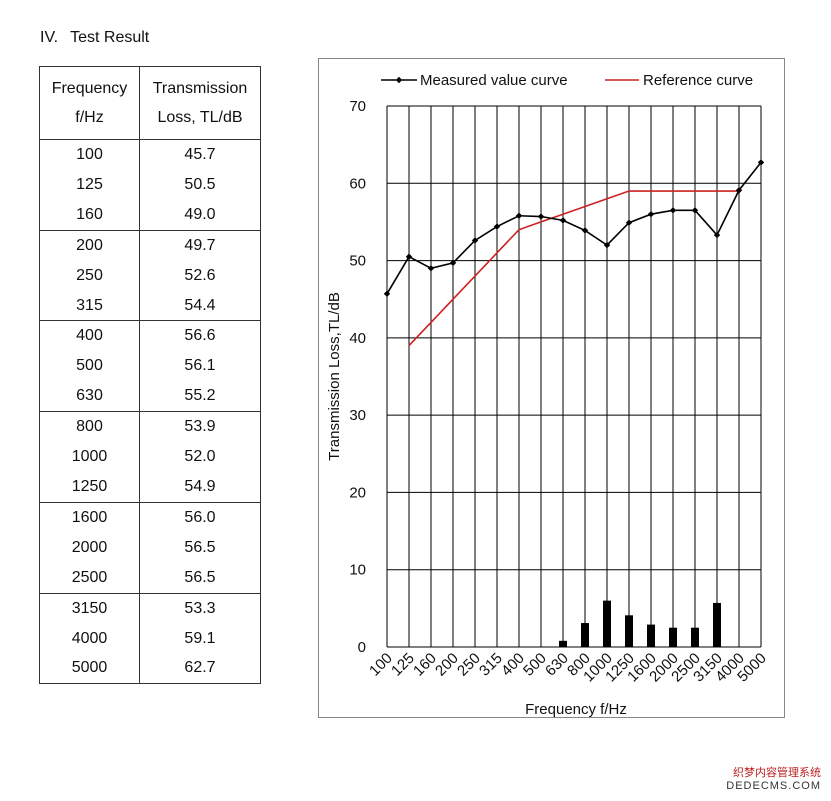 This screenshot has width=831, height=801. What do you see at coordinates (89, 517) in the screenshot?
I see `frequency-cell: 1600` at bounding box center [89, 517].